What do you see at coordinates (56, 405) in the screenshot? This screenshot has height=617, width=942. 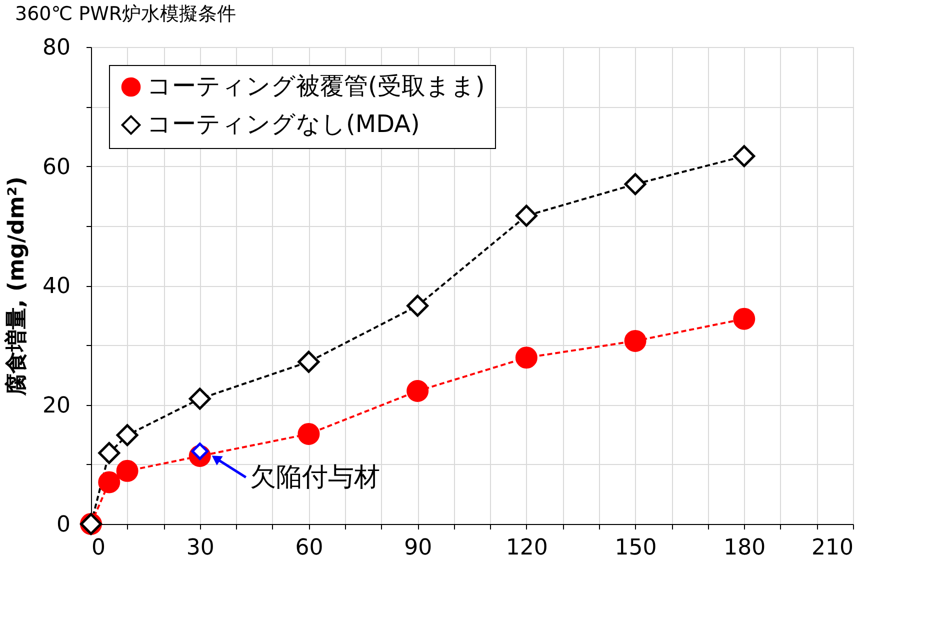 I see `y-tick-label: 20` at bounding box center [56, 405].